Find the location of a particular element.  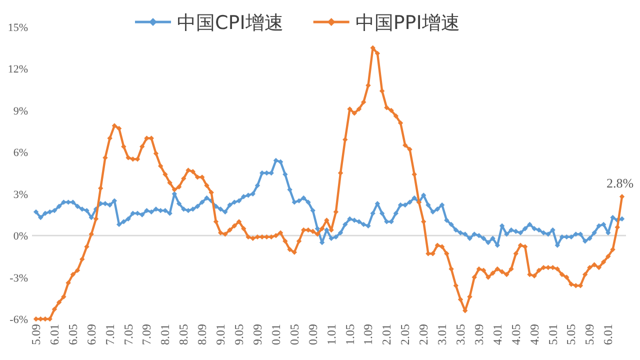

x-tick-label: 8.05 is located at coordinates (183, 334).